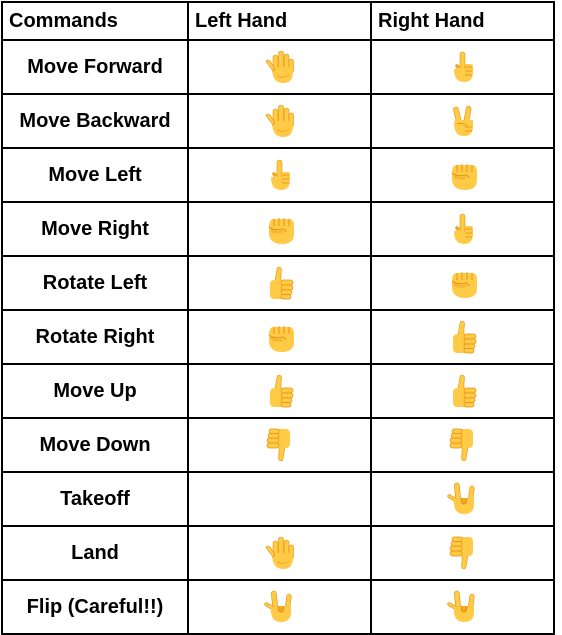 Image resolution: width=562 pixels, height=635 pixels. What do you see at coordinates (95, 391) in the screenshot?
I see `command-cell: Move Up` at bounding box center [95, 391].